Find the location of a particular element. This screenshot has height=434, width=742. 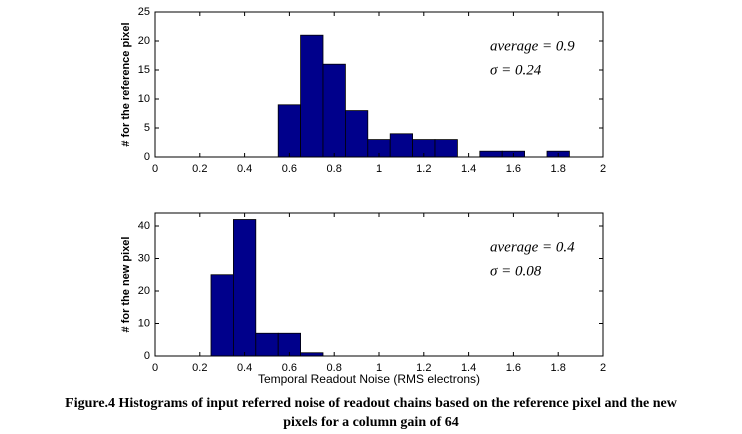

annotation: σ = 0.08 is located at coordinates (516, 271).